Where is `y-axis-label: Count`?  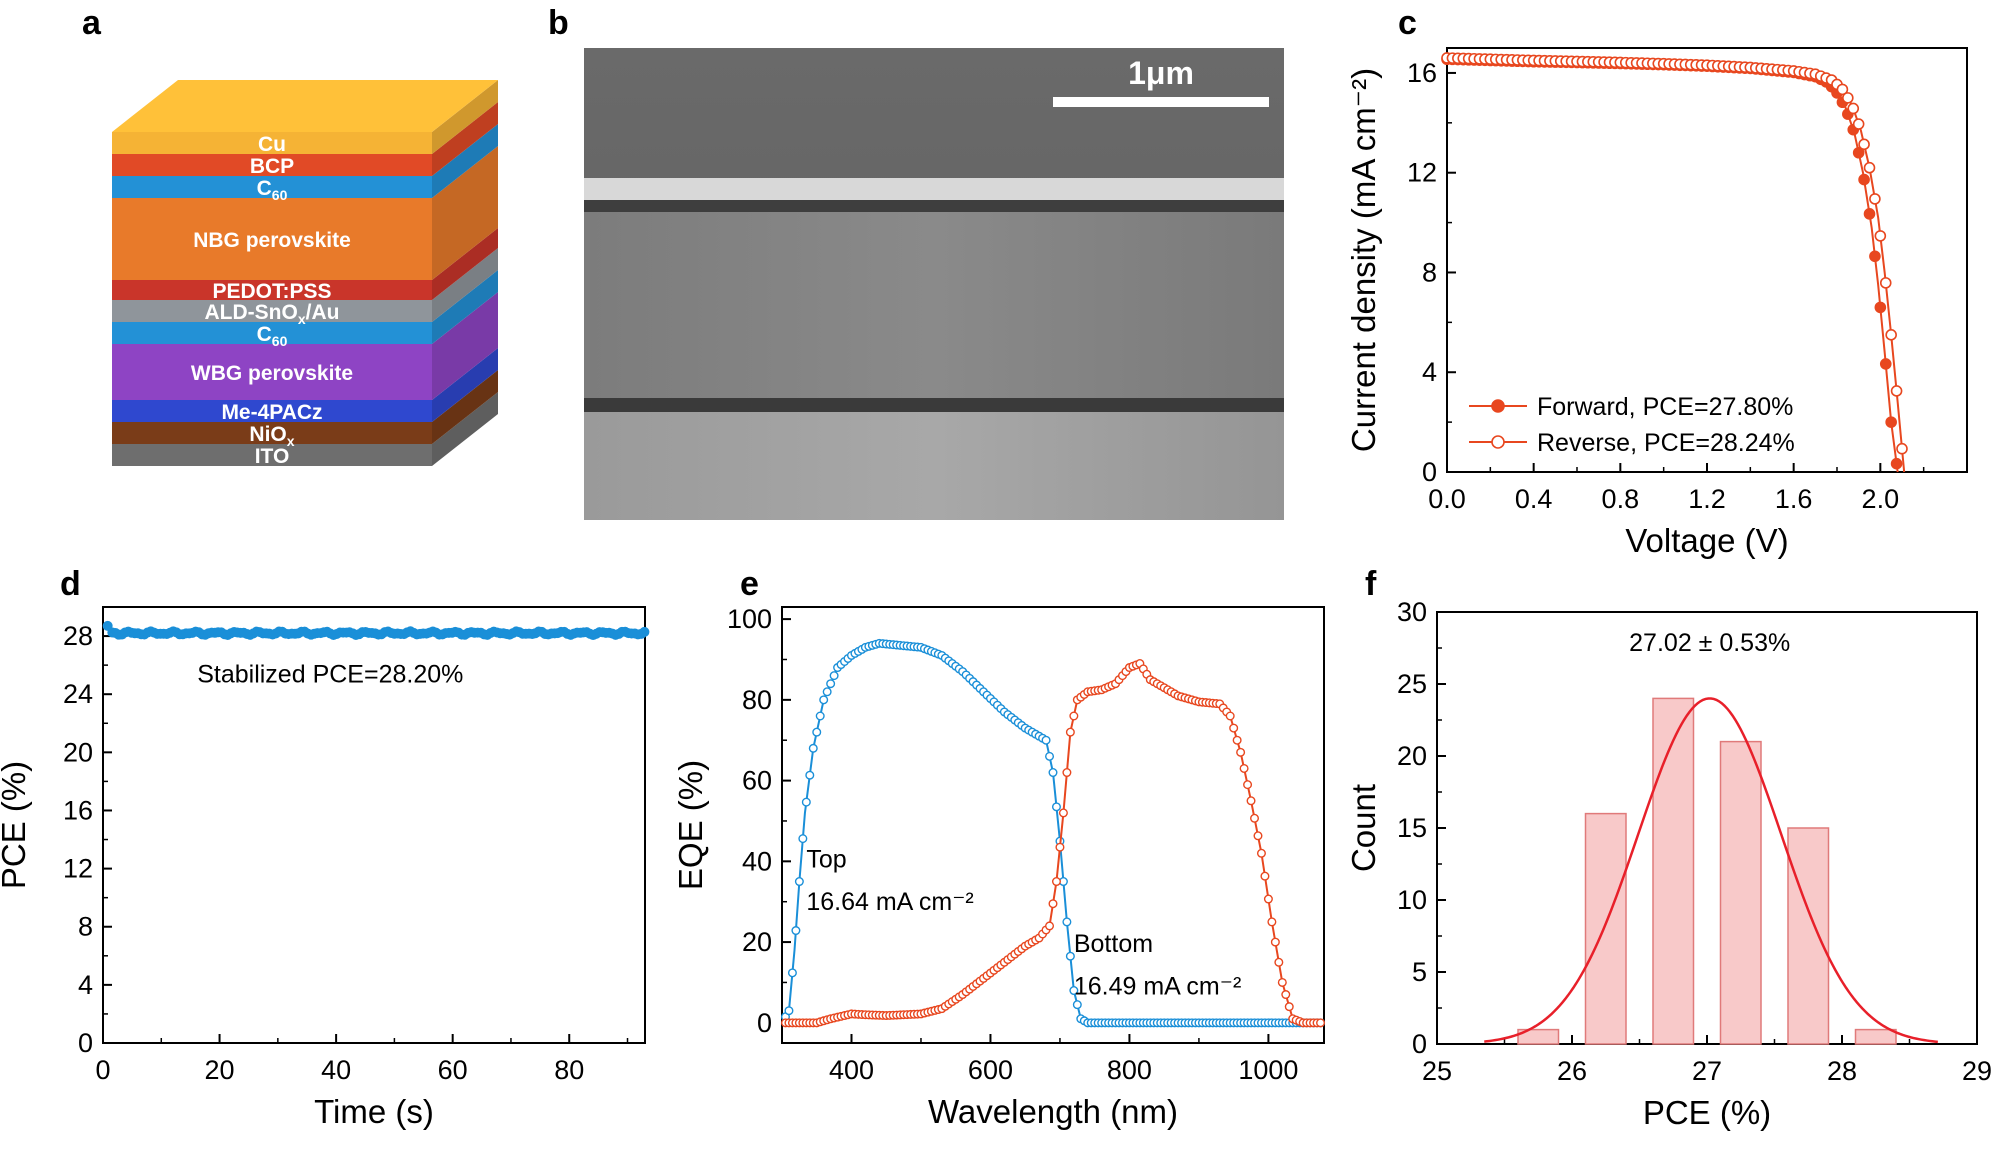 y-axis-label: Count is located at coordinates (1363, 828).